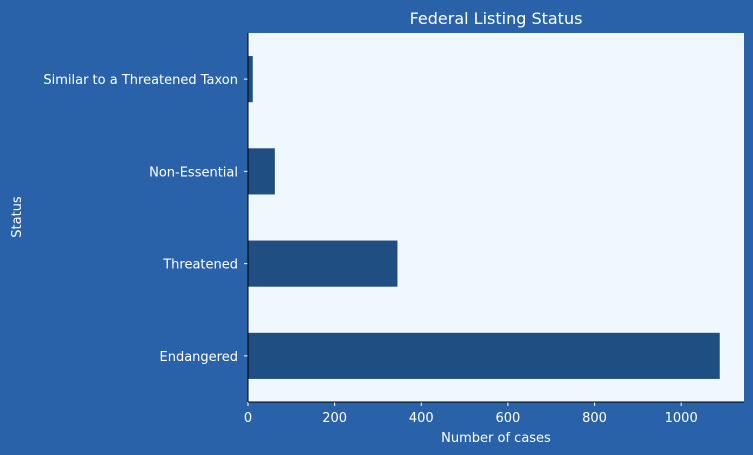  I want to click on chart-title: Federal Listing Status, so click(496, 18).